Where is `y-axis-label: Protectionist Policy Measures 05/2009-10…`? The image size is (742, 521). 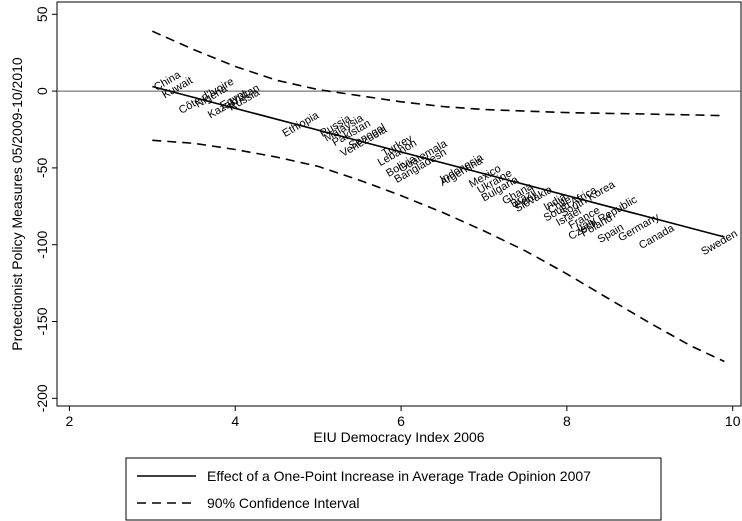
y-axis-label: Protectionist Policy Measures 05/2009-10… is located at coordinates (17, 204).